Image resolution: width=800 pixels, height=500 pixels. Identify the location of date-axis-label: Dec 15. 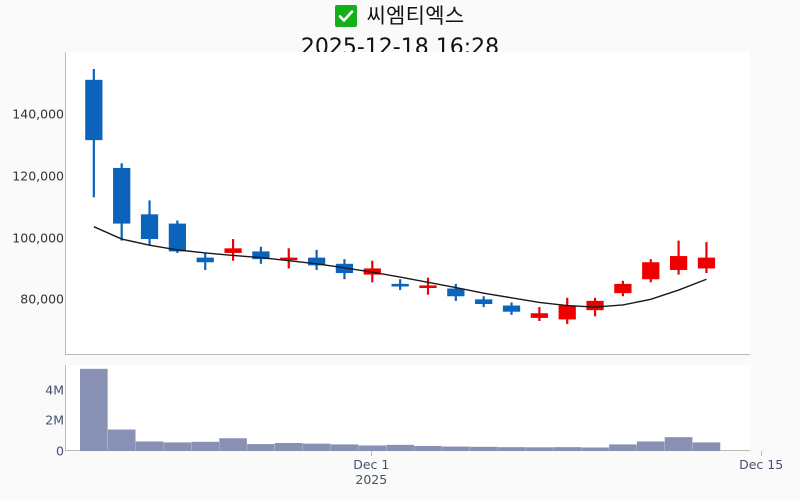
(761, 464).